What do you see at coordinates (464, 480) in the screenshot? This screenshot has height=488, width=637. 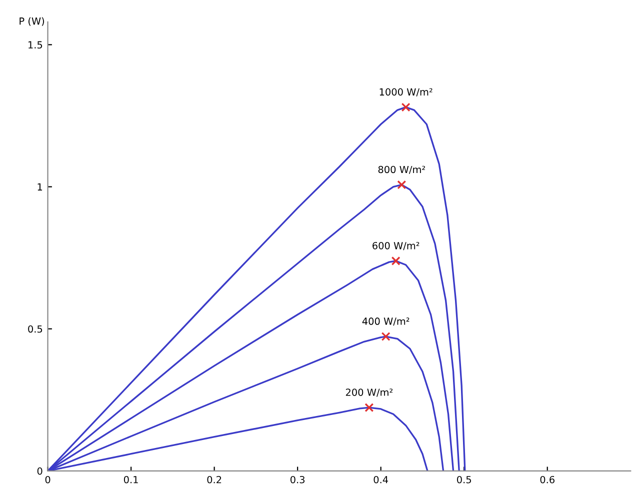 I see `x-tick-label: 0.5` at bounding box center [464, 480].